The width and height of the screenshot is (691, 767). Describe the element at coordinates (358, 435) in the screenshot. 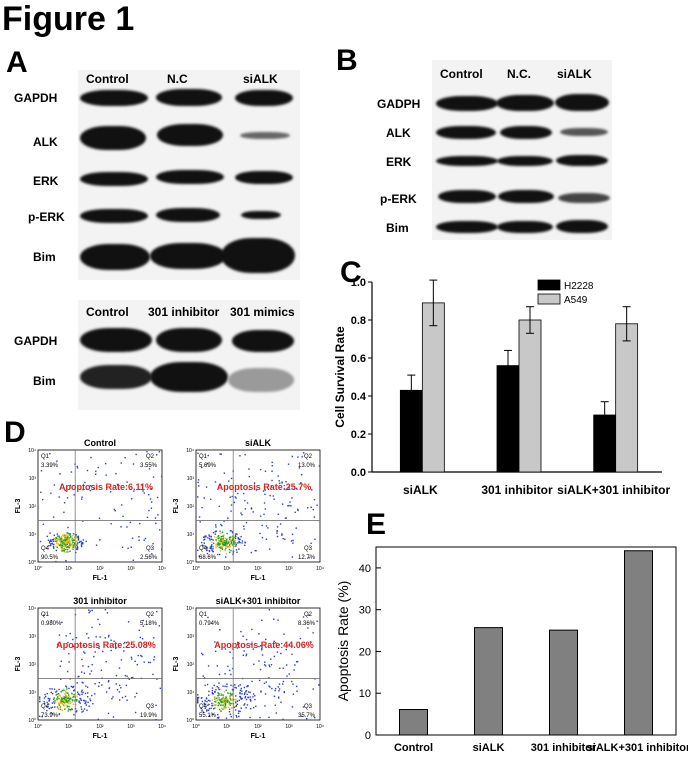

I see `chart-c-ytick-label: 0.2` at that location.